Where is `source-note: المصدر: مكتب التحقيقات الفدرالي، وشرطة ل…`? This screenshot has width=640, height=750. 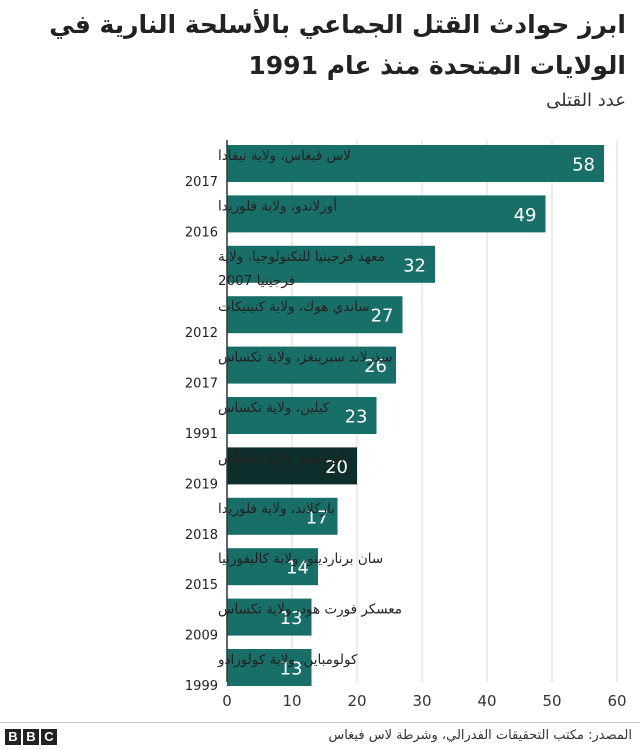
source-note: المصدر: مكتب التحقيقات الفدرالي، وشرطة ل… is located at coordinates (480, 735).